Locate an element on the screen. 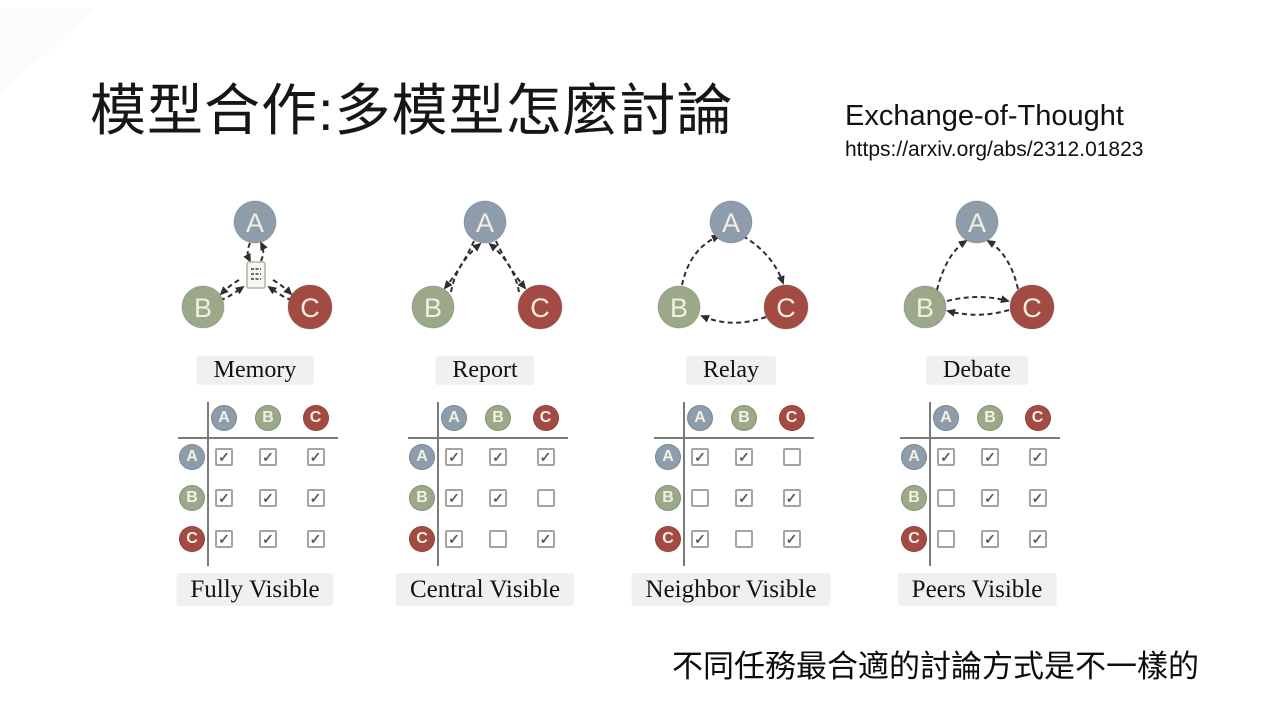 The height and width of the screenshot is (720, 1278). edge-a-to-c is located at coordinates (763, 260).